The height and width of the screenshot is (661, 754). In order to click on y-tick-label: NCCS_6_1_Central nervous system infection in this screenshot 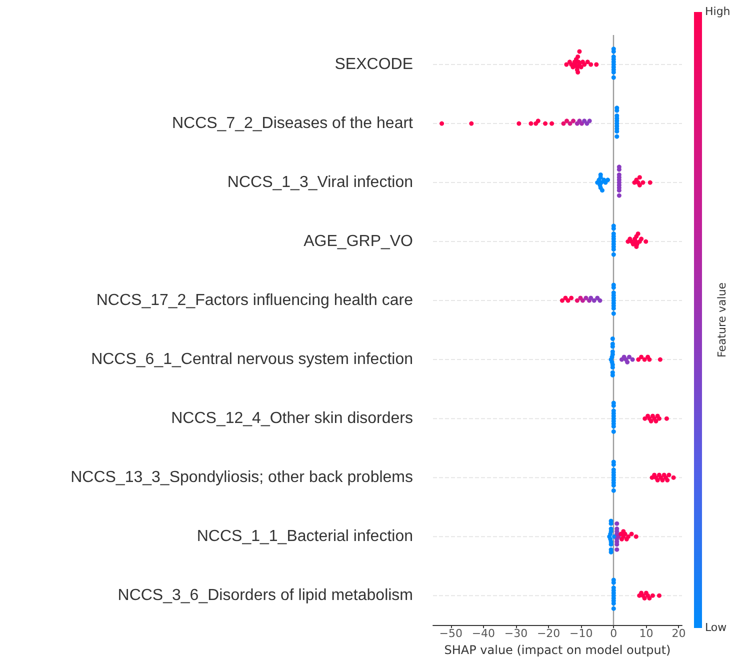, I will do `click(252, 359)`.